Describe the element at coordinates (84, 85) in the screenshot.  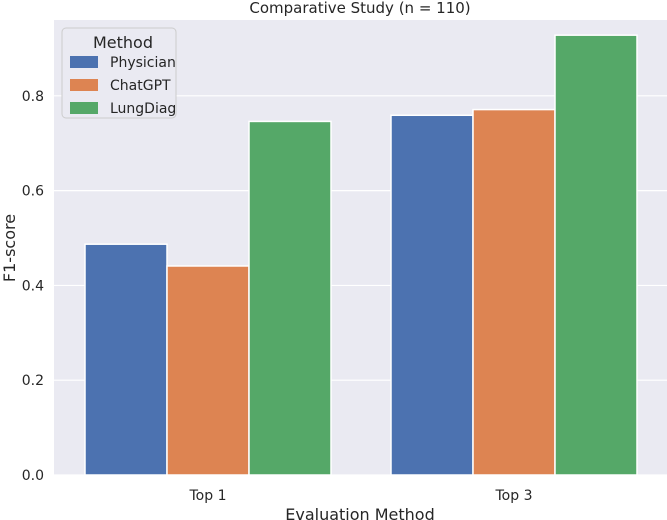
I see `legend-swatch-chatgpt` at that location.